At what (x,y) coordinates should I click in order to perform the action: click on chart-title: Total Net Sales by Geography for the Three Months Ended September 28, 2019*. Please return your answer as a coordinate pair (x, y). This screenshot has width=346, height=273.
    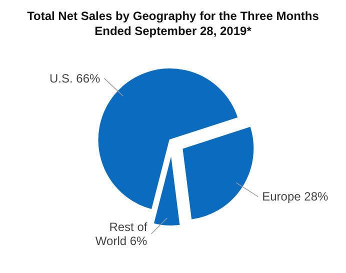
    Looking at the image, I should click on (173, 23).